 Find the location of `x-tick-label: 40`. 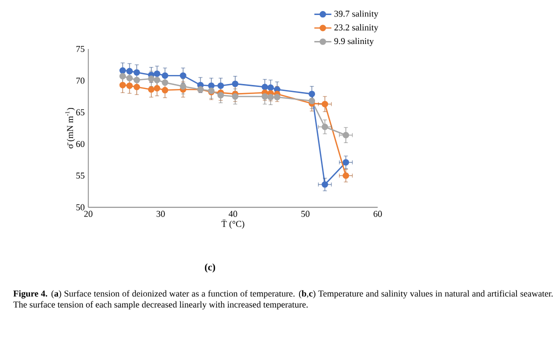

x-tick-label: 40 is located at coordinates (233, 213).